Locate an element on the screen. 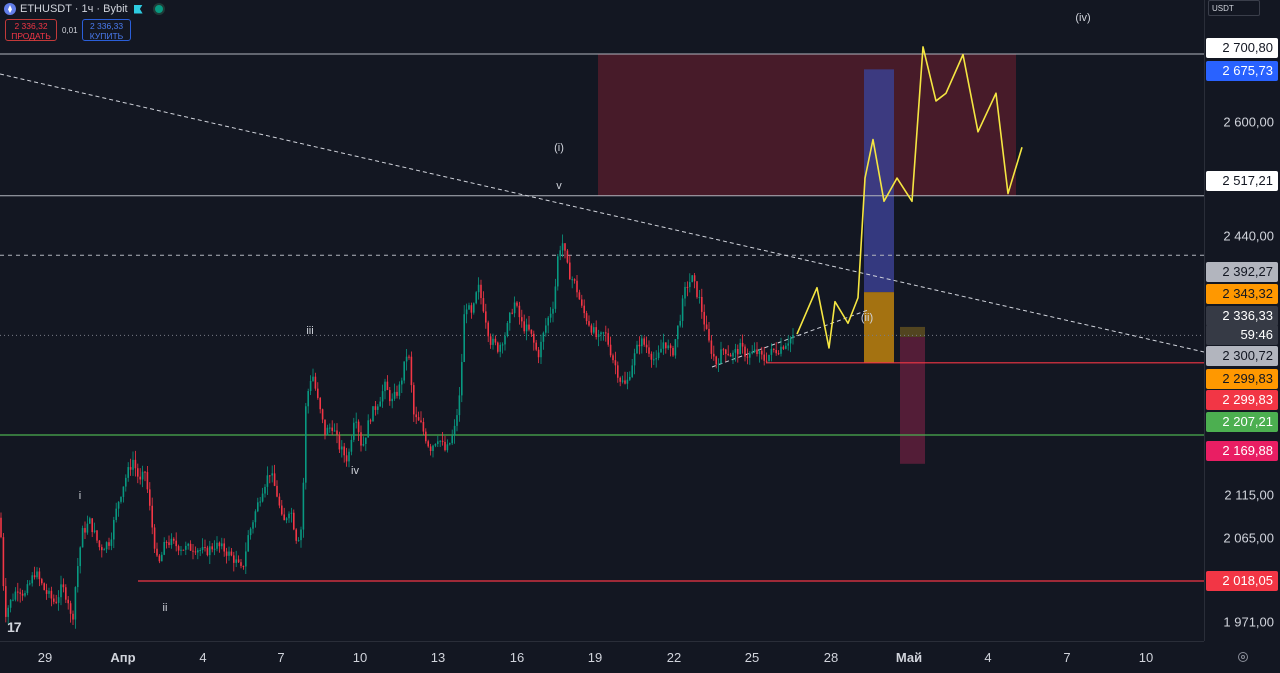  sell-button: 2 336,32 ПРОДАТЬ is located at coordinates (31, 30).